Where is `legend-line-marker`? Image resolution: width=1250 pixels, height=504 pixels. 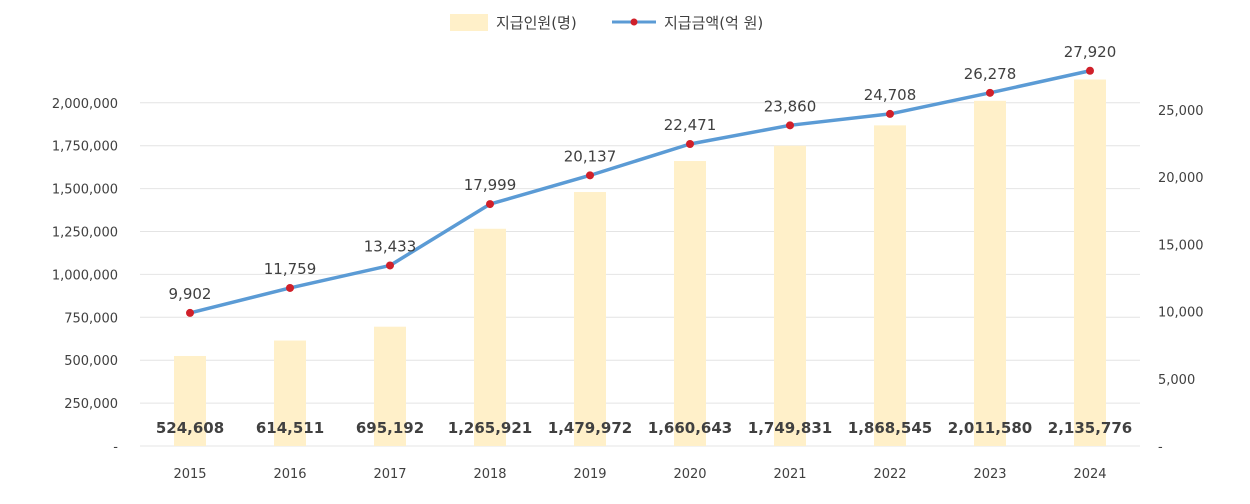 legend-line-marker is located at coordinates (634, 22).